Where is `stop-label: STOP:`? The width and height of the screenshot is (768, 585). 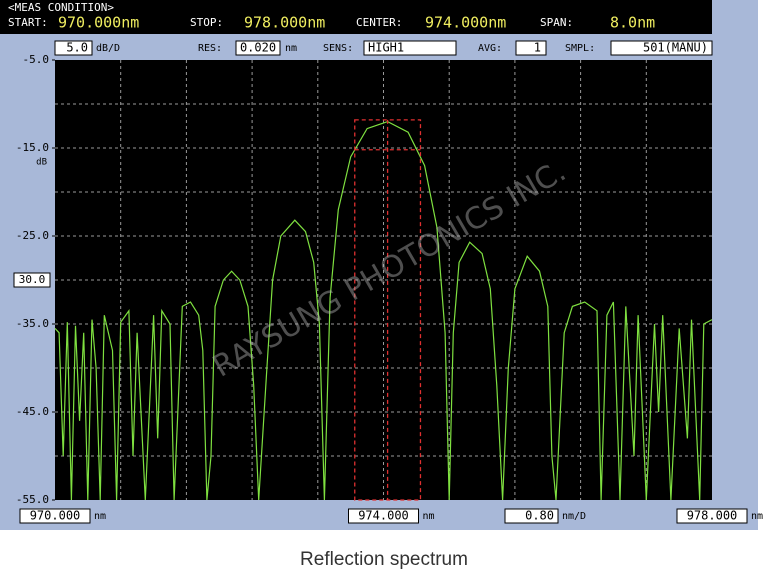
stop-label: STOP: is located at coordinates (206, 22).